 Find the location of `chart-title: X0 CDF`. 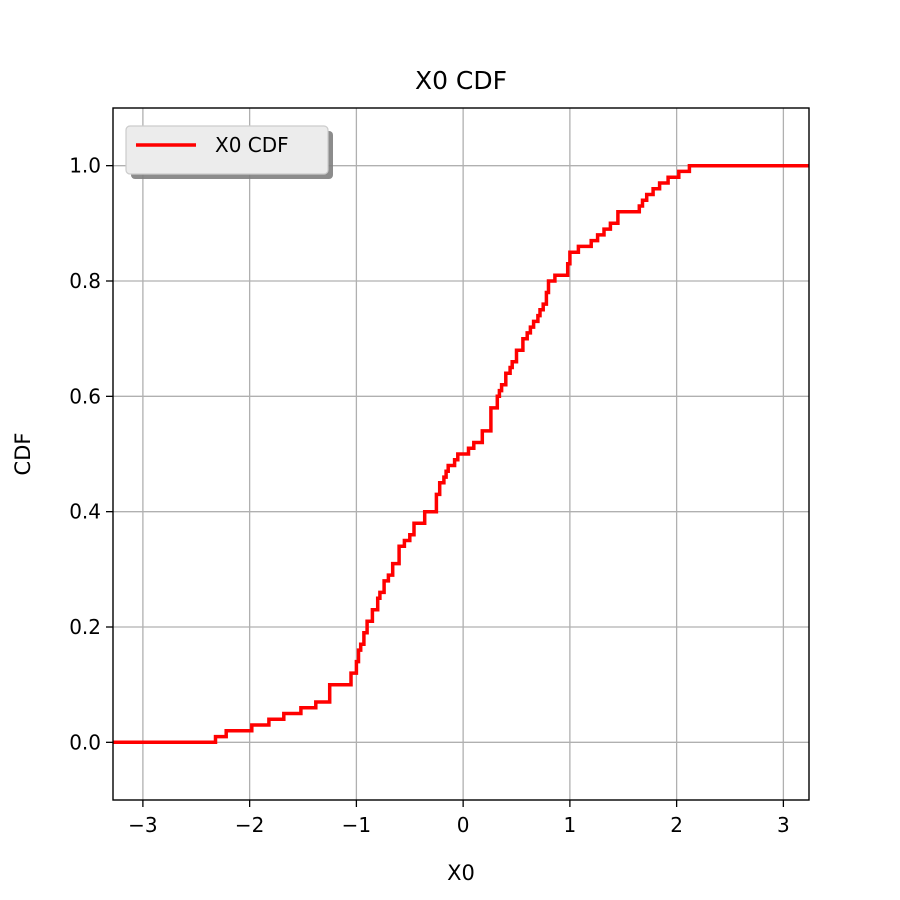

chart-title: X0 CDF is located at coordinates (461, 80).